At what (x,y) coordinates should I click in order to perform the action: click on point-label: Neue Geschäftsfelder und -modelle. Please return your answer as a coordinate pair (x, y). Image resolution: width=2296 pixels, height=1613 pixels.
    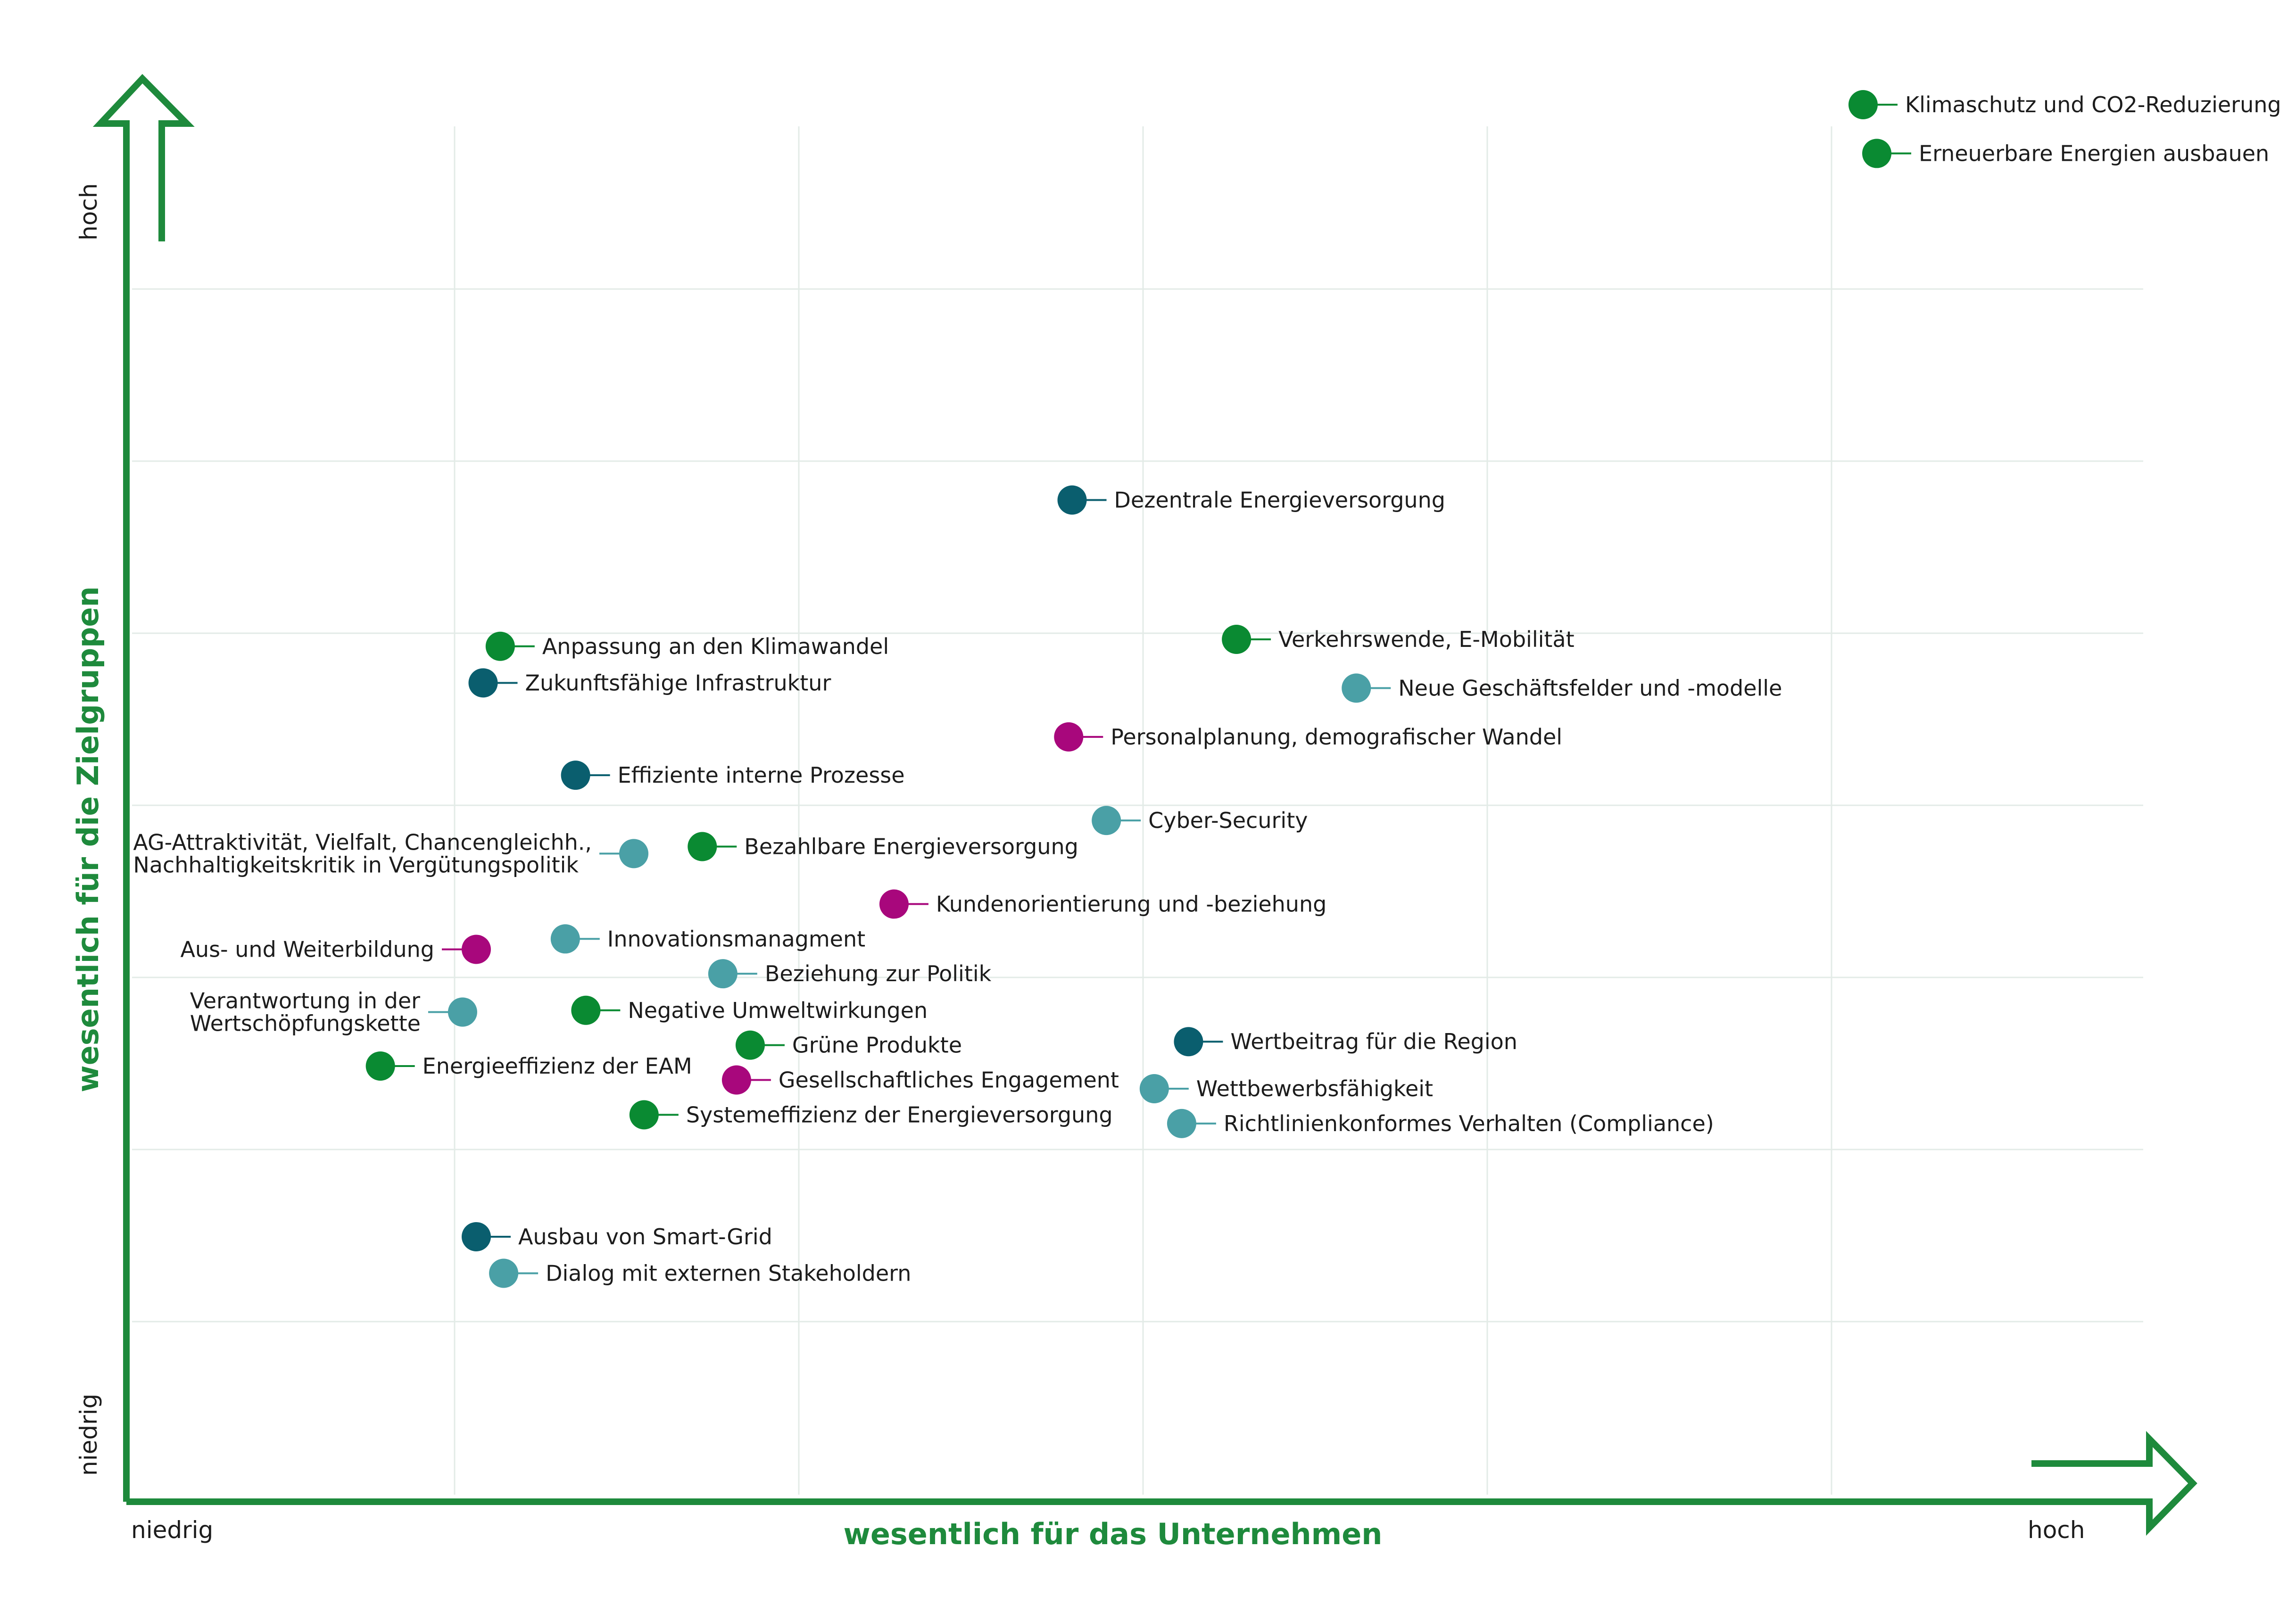
    Looking at the image, I should click on (1590, 688).